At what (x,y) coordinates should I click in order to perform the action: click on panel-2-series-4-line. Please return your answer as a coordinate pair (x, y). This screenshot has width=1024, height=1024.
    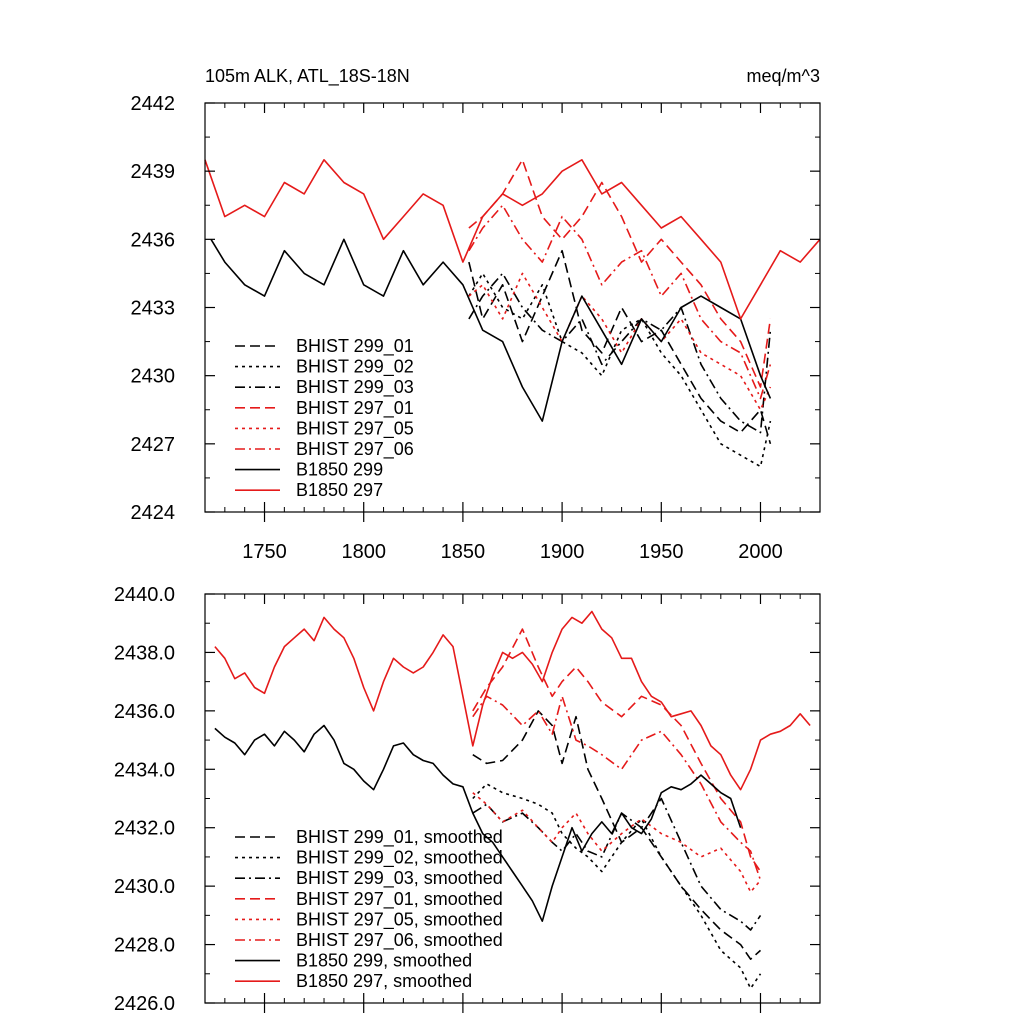
    Looking at the image, I should click on (617, 750).